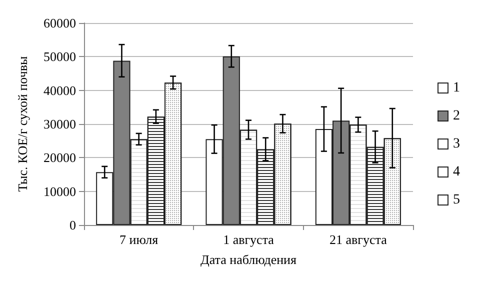  Describe the element at coordinates (60, 23) in the screenshot. I see `y-tick-label: 60000` at that location.